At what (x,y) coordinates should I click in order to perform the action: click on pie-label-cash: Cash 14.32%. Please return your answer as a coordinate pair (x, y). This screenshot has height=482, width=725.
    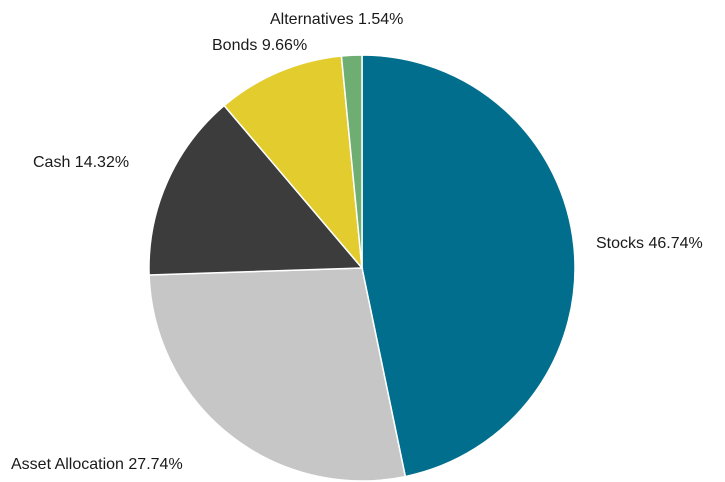
    Looking at the image, I should click on (81, 162).